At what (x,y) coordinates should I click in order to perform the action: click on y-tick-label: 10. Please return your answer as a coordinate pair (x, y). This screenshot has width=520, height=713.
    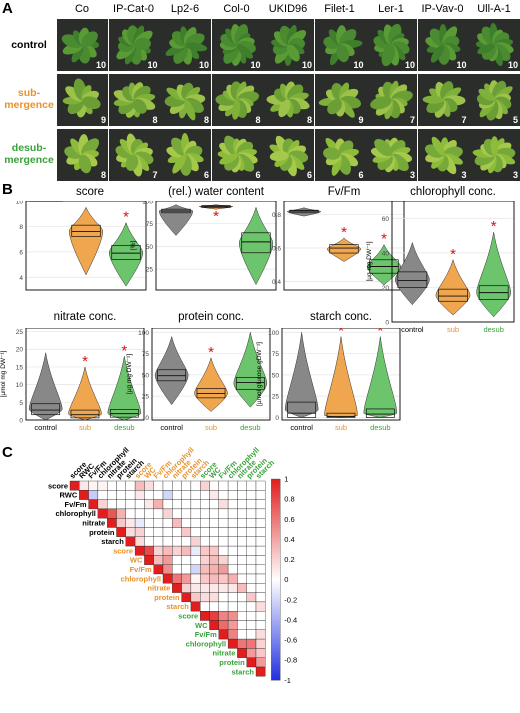
    Looking at the image, I should click on (20, 203).